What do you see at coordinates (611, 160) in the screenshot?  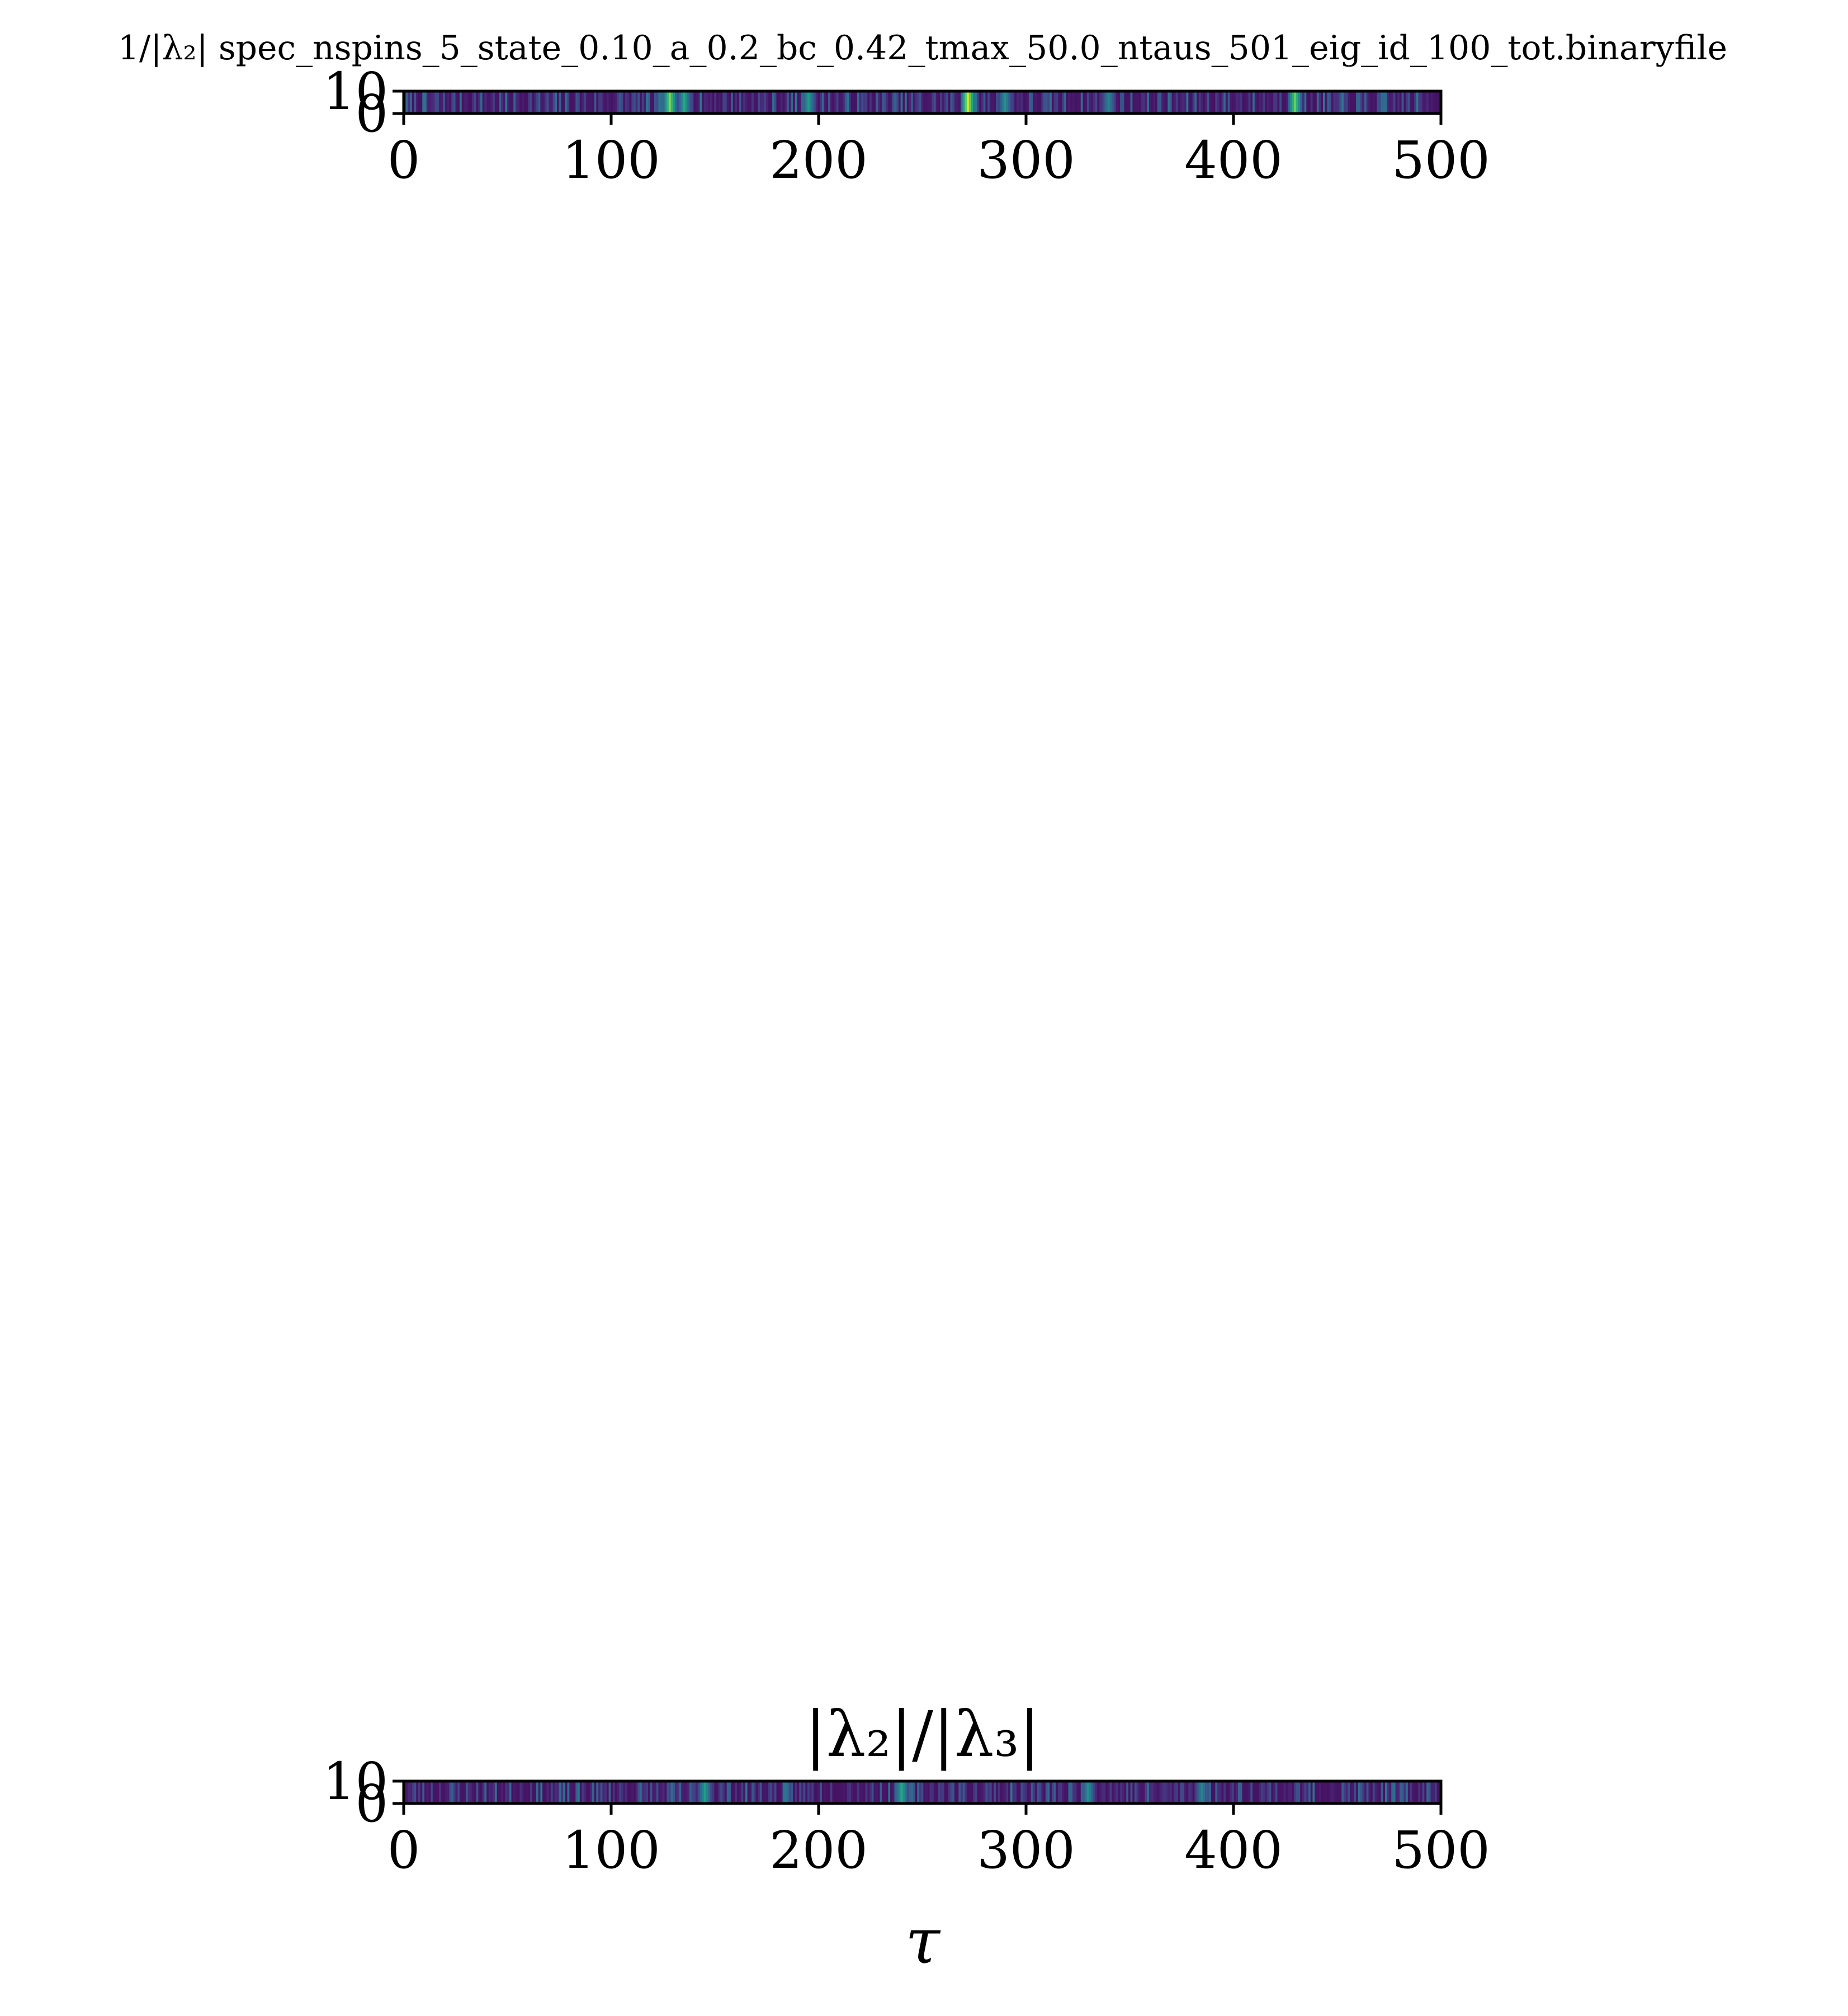 I see `x-tick-label: 100` at bounding box center [611, 160].